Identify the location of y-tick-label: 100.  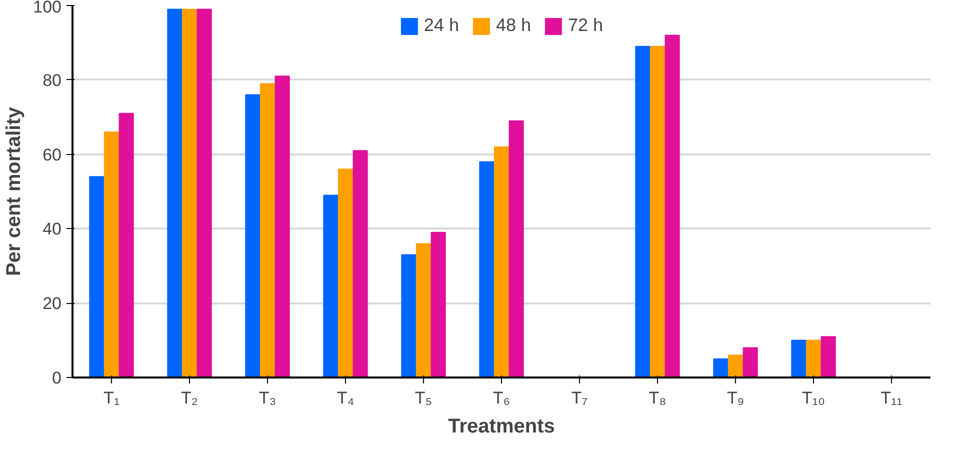
(47, 8).